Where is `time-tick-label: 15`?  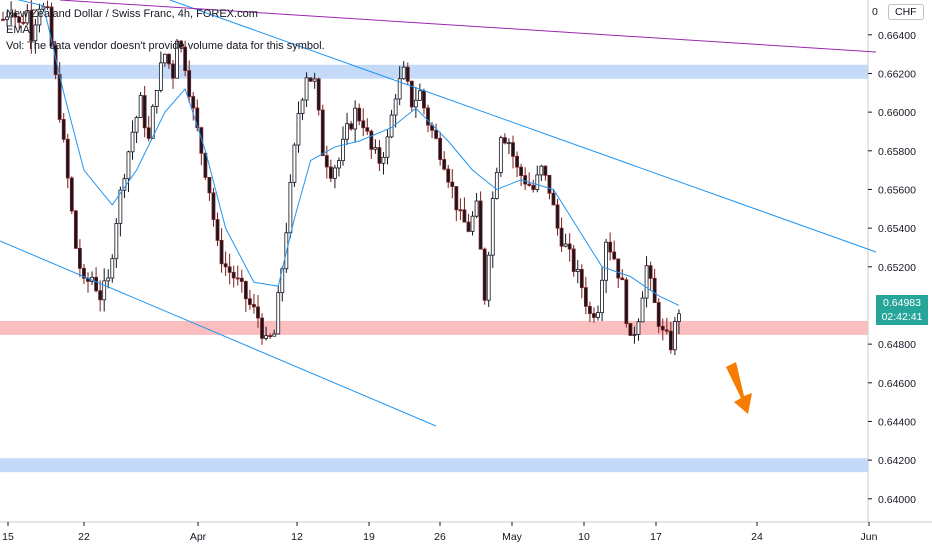
time-tick-label: 15 is located at coordinates (8, 537).